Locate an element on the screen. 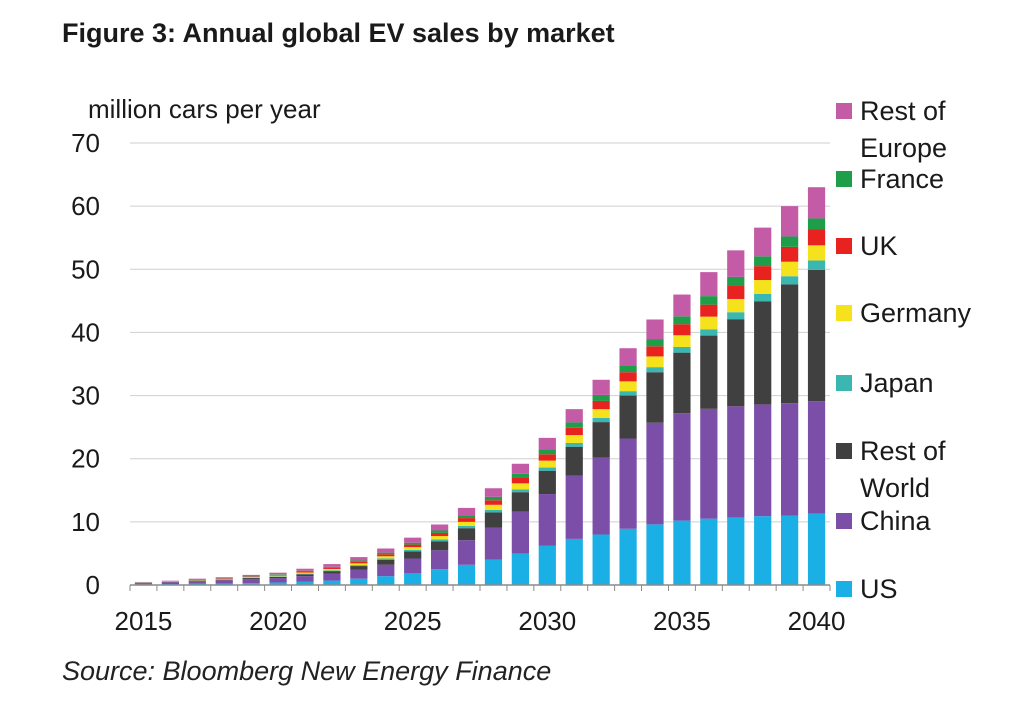 The height and width of the screenshot is (712, 1024). source-note: Source: Bloomberg New Energy Finance is located at coordinates (307, 671).